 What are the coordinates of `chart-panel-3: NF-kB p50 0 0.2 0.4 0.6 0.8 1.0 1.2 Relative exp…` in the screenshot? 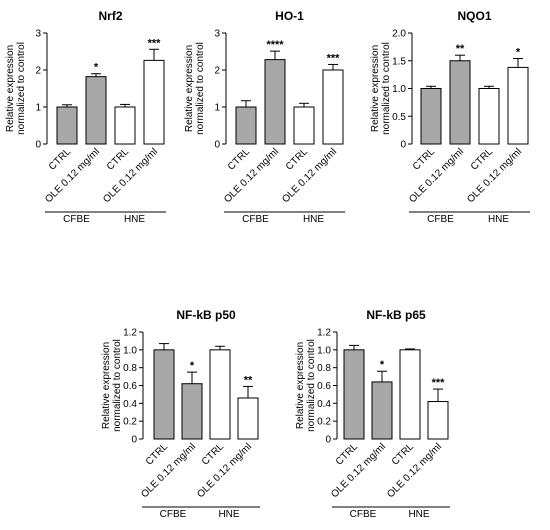 It's located at (180, 414).